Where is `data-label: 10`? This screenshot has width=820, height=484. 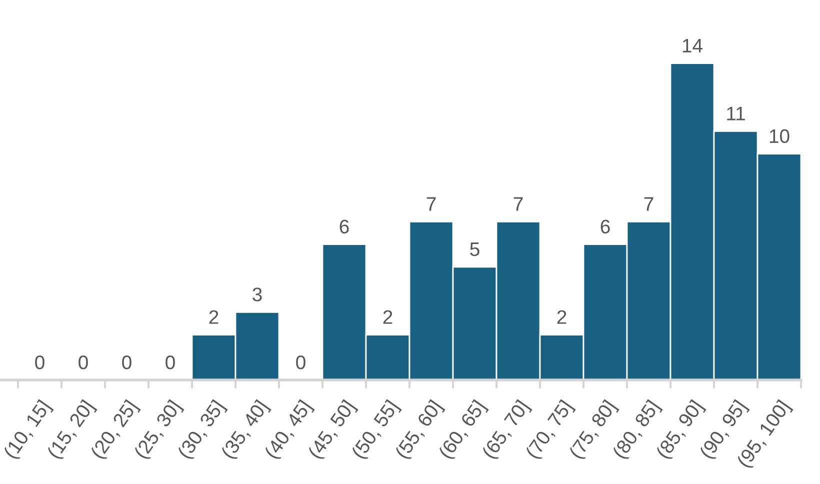
data-label: 10 is located at coordinates (780, 136).